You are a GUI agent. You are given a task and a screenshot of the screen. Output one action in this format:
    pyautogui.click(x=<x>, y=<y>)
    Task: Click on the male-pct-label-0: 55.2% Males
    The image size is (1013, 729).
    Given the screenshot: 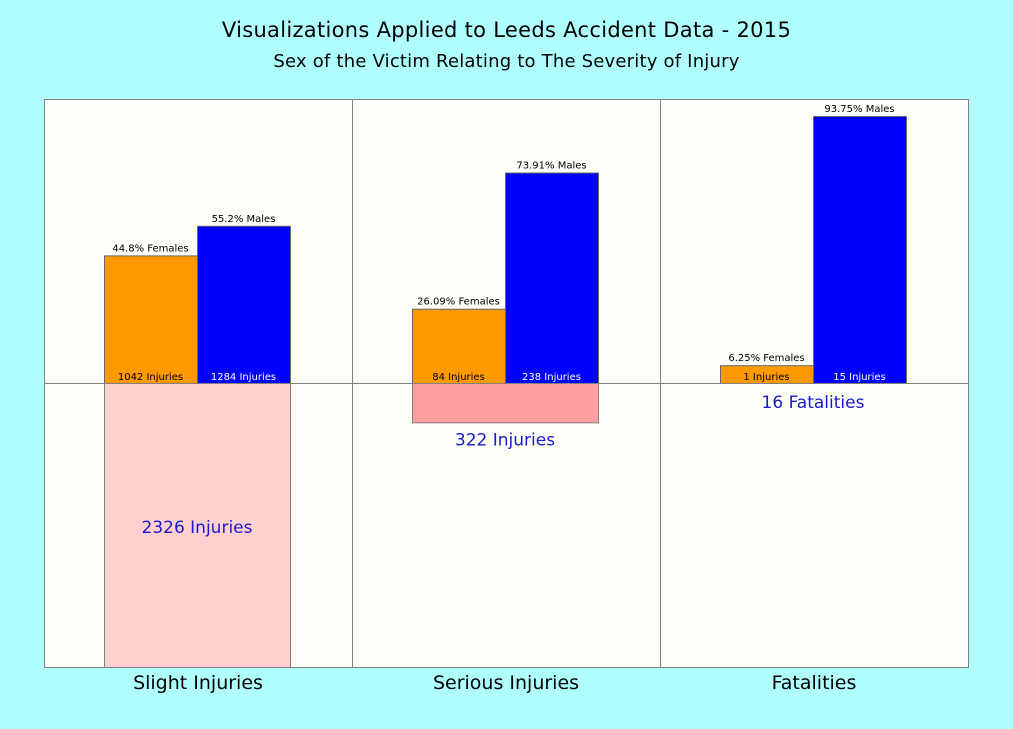 What is the action you would take?
    pyautogui.click(x=244, y=219)
    